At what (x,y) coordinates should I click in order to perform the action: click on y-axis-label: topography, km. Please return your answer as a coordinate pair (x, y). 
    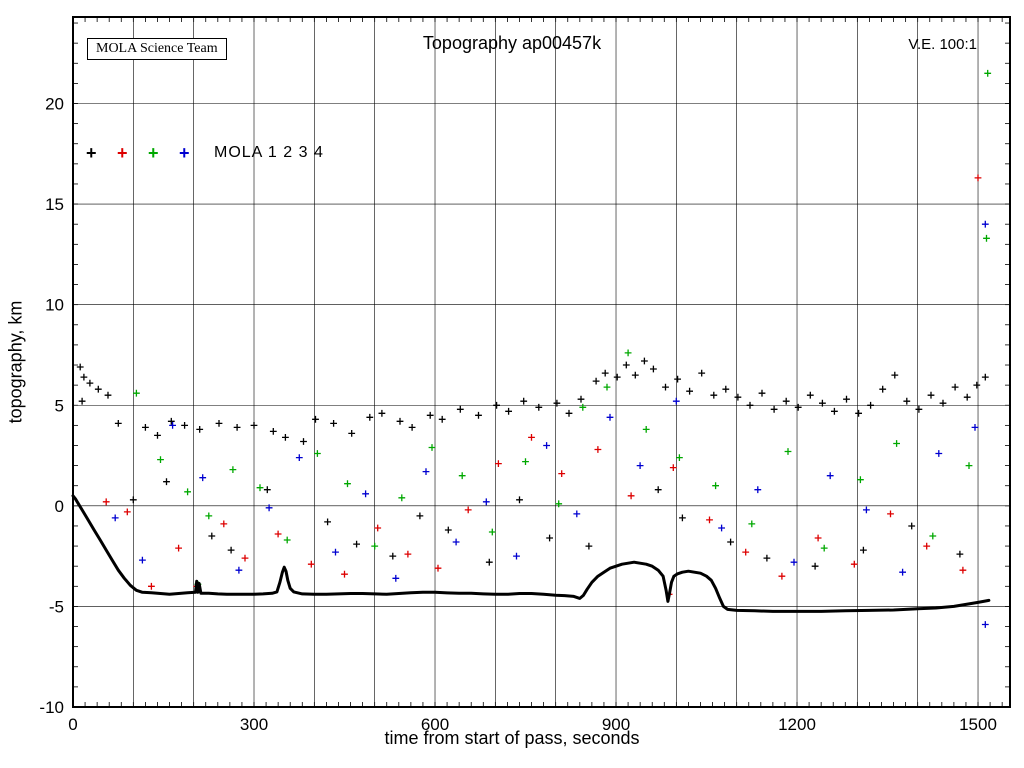
    Looking at the image, I should click on (15, 362).